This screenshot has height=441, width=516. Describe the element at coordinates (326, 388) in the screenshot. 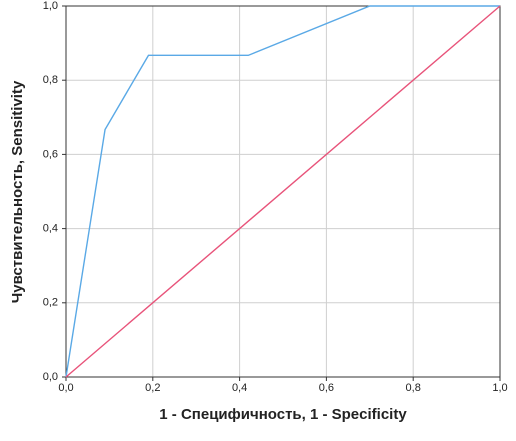

I see `x-tick-label: 0,6` at that location.